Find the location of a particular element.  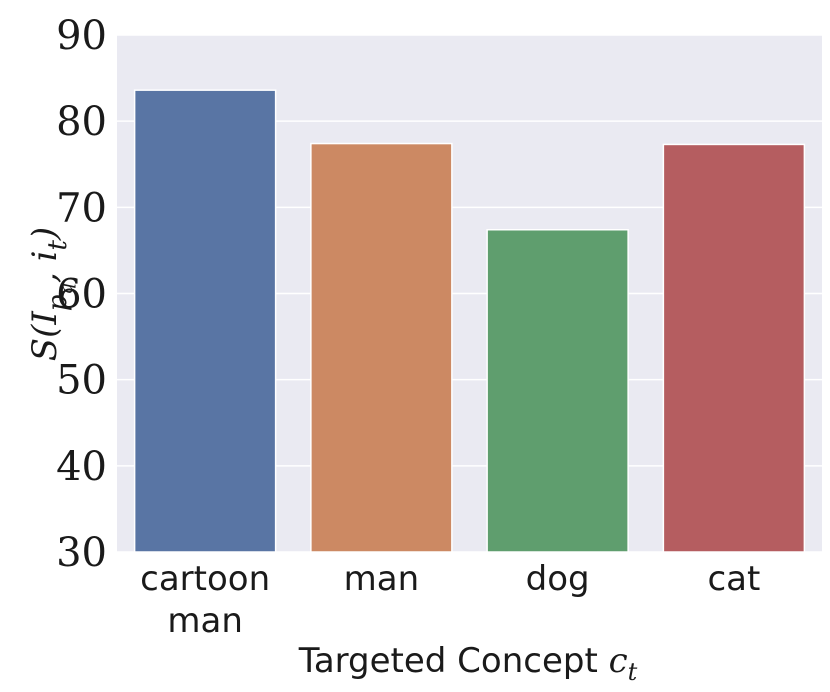

x-tick-label: cartoon is located at coordinates (205, 579).